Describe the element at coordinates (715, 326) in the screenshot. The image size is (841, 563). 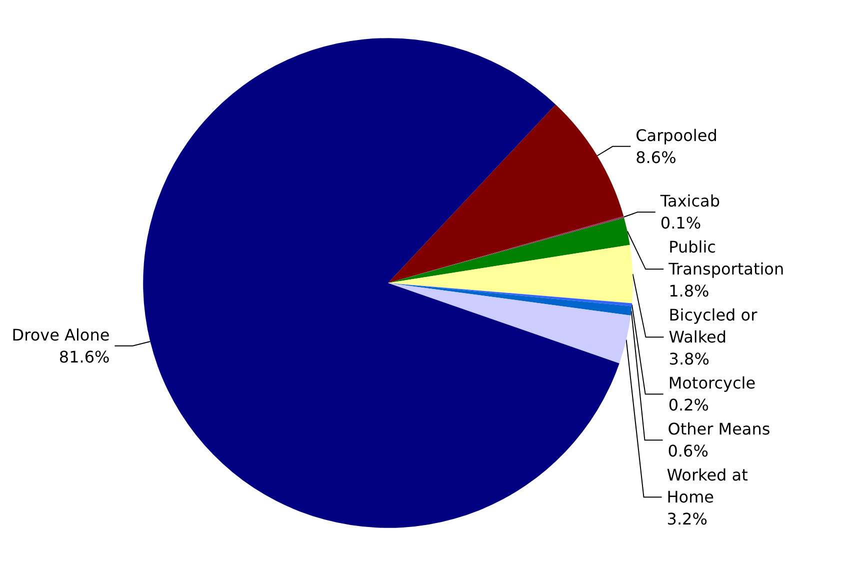
I see `slice-label: Bicycled or Walked` at that location.